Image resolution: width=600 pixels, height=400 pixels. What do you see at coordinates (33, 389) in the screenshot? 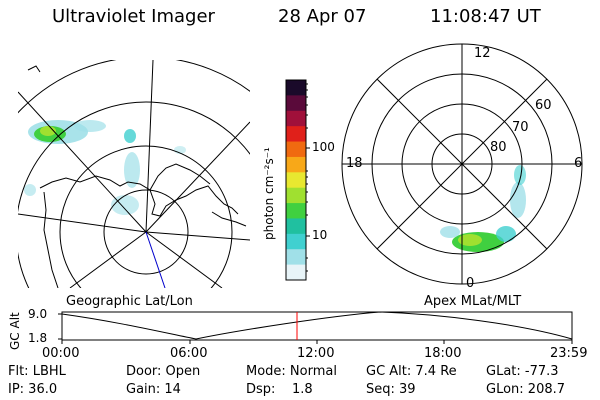
I see `status-ip: IP: 36.0` at bounding box center [33, 389].